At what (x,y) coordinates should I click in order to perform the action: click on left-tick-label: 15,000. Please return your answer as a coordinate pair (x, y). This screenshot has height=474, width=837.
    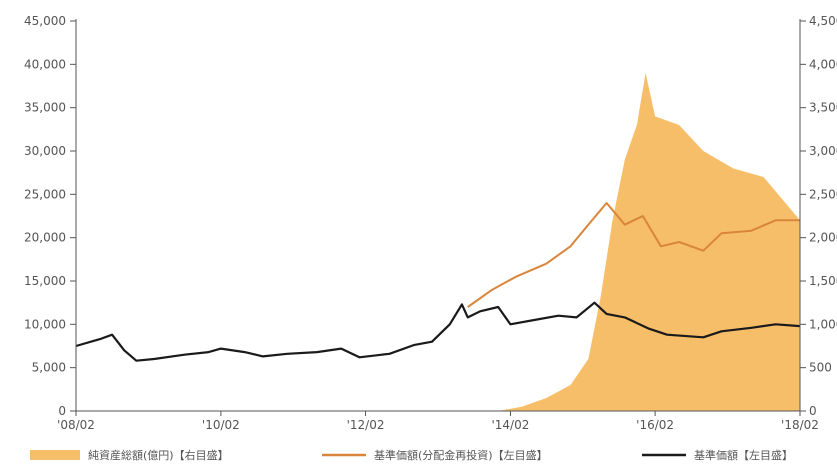
    Looking at the image, I should click on (45, 281).